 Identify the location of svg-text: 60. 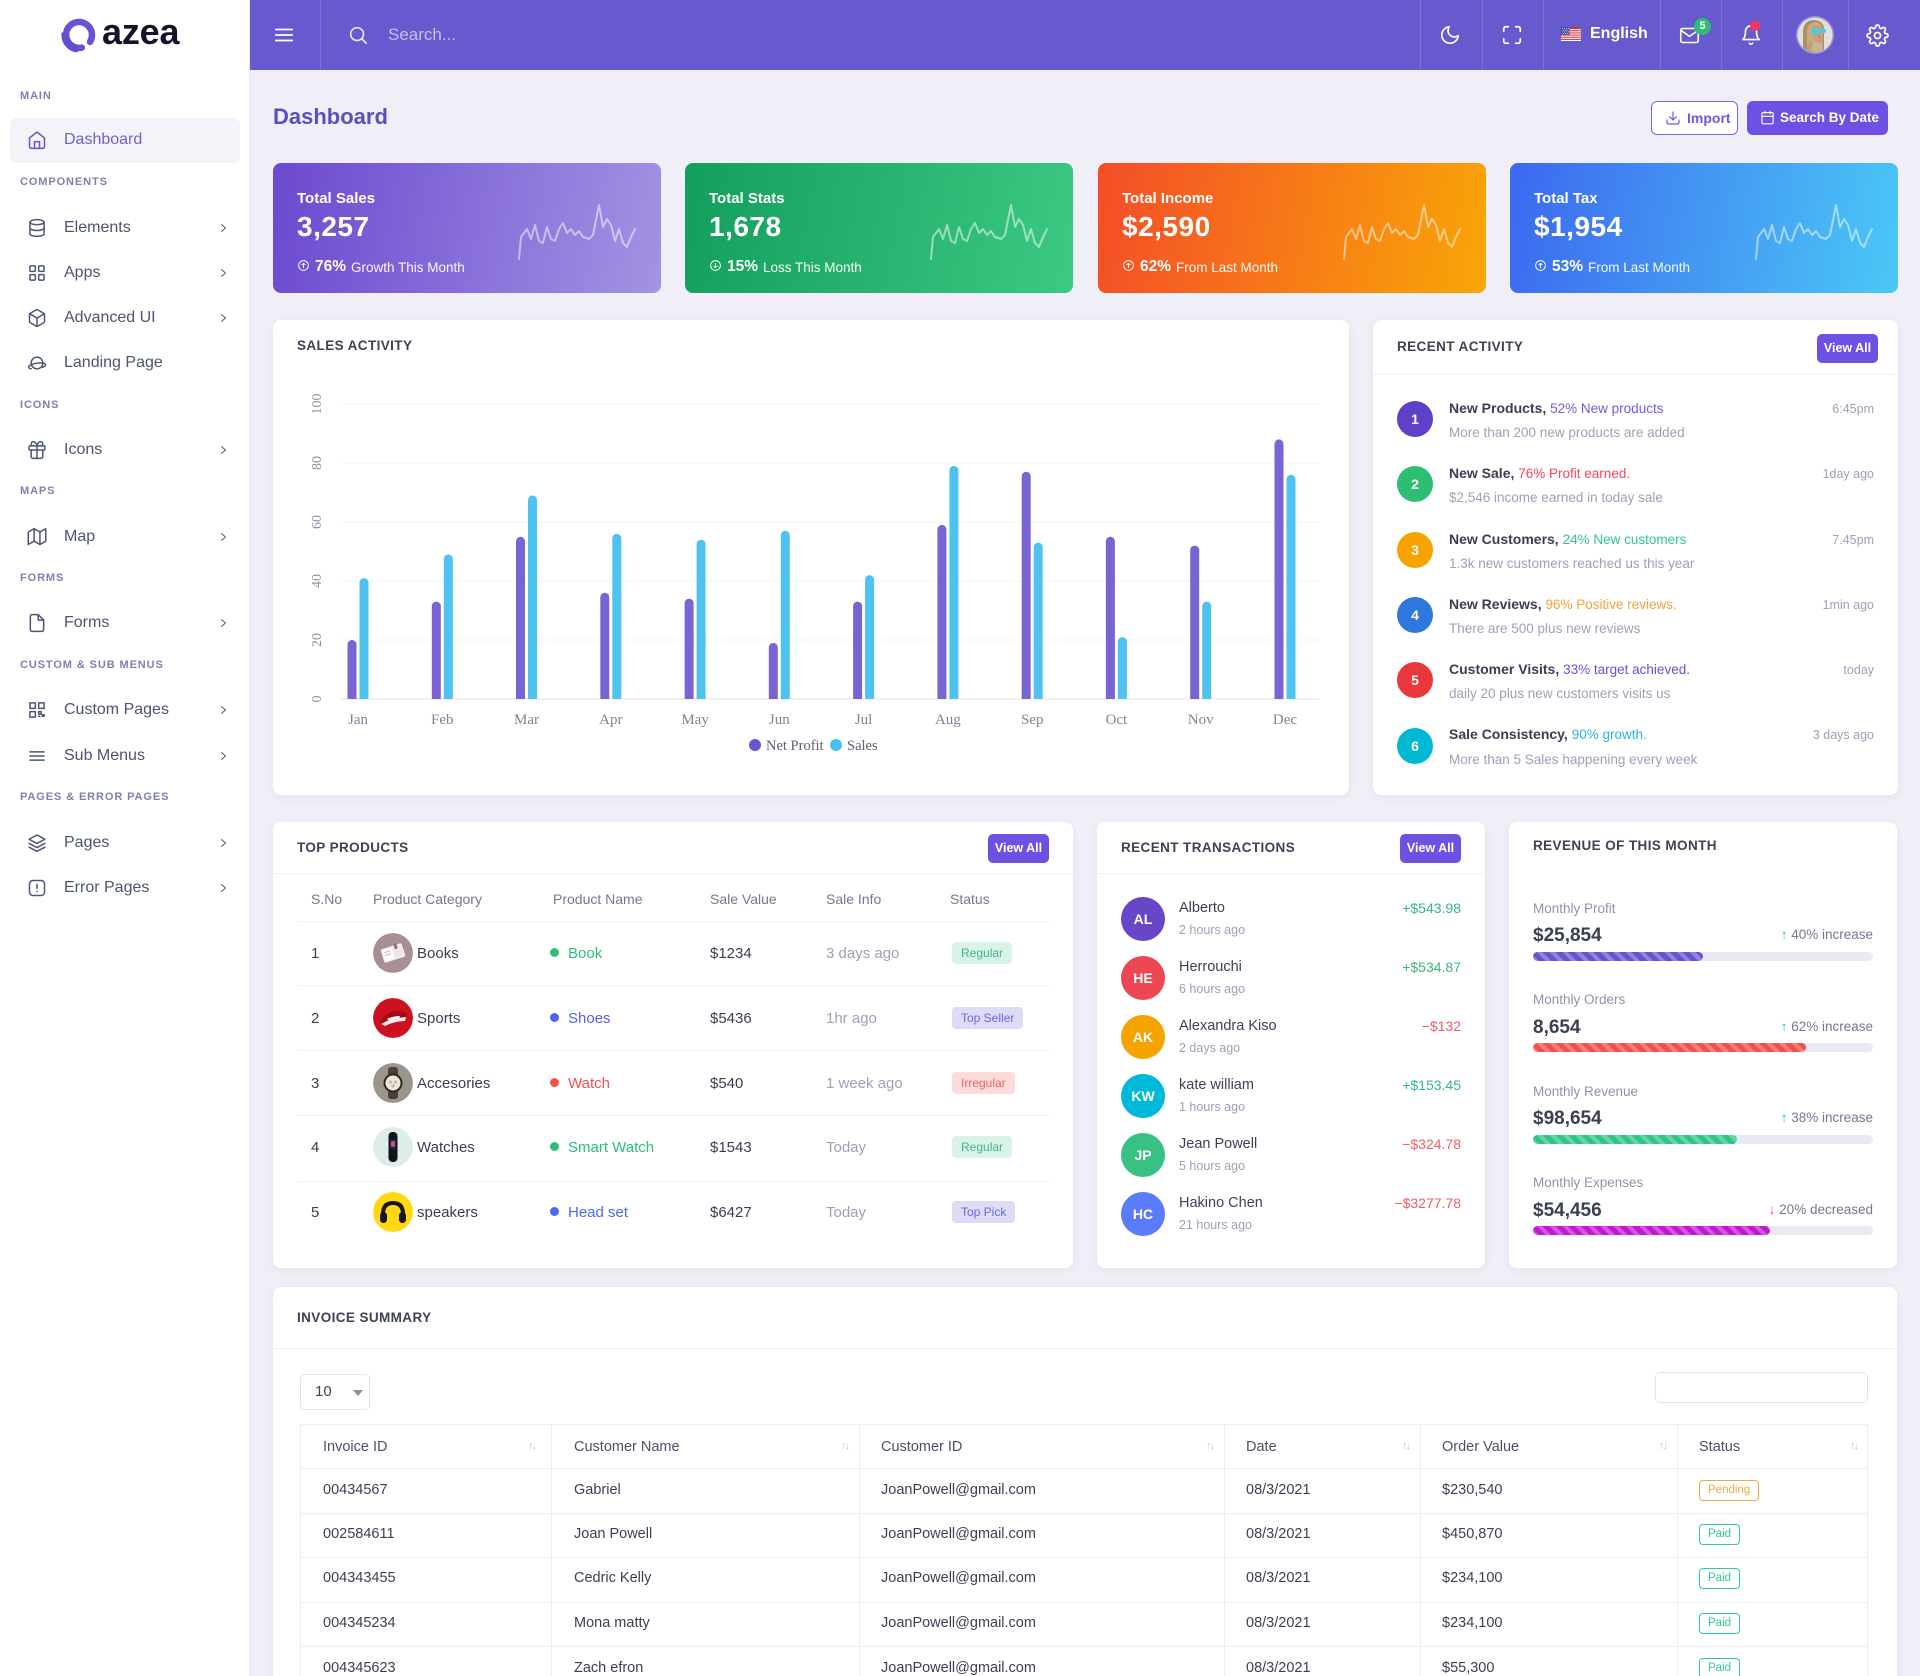
(317, 522).